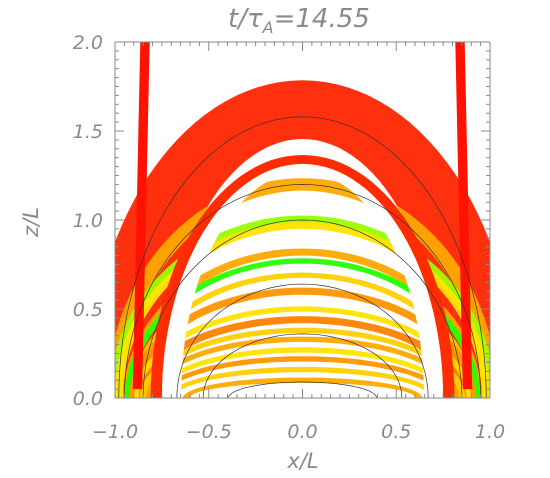  What do you see at coordinates (302, 461) in the screenshot?
I see `x-axis-label: x/L` at bounding box center [302, 461].